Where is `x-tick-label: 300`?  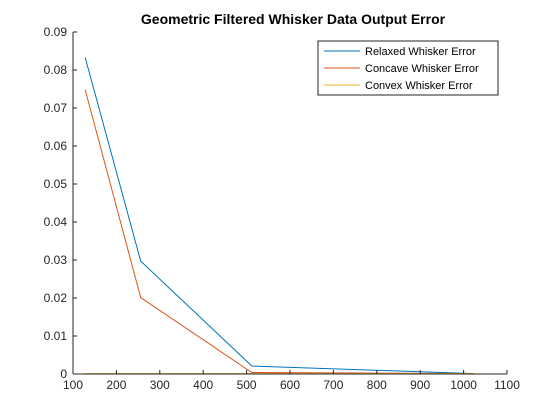 x-tick-label: 300 is located at coordinates (160, 385).